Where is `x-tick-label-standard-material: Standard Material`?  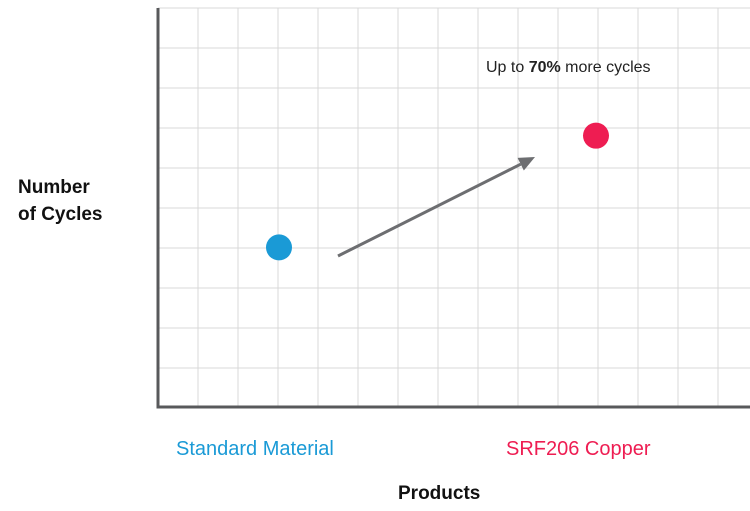
x-tick-label-standard-material: Standard Material is located at coordinates (255, 449).